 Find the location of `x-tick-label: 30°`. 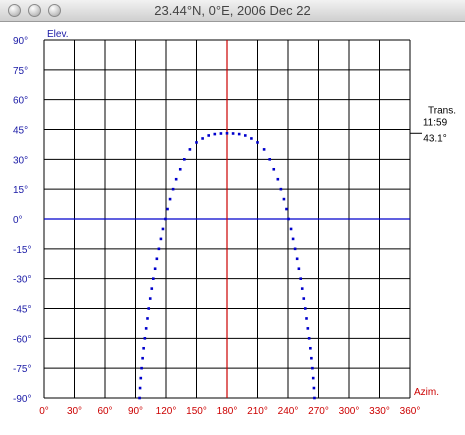

x-tick-label: 30° is located at coordinates (74, 411).